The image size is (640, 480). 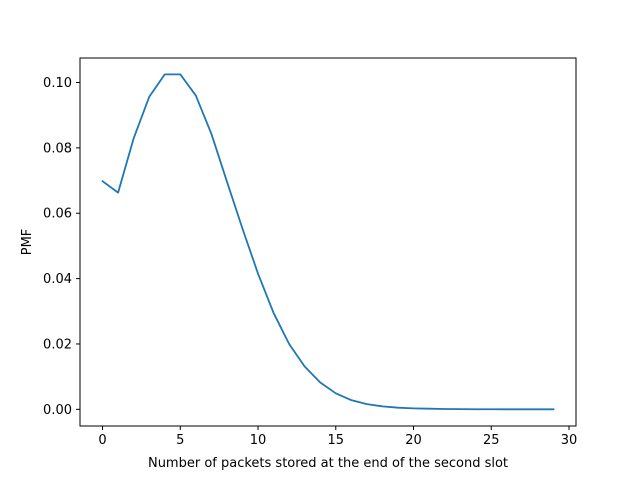 I want to click on x-tick-label: 10, so click(x=258, y=440).